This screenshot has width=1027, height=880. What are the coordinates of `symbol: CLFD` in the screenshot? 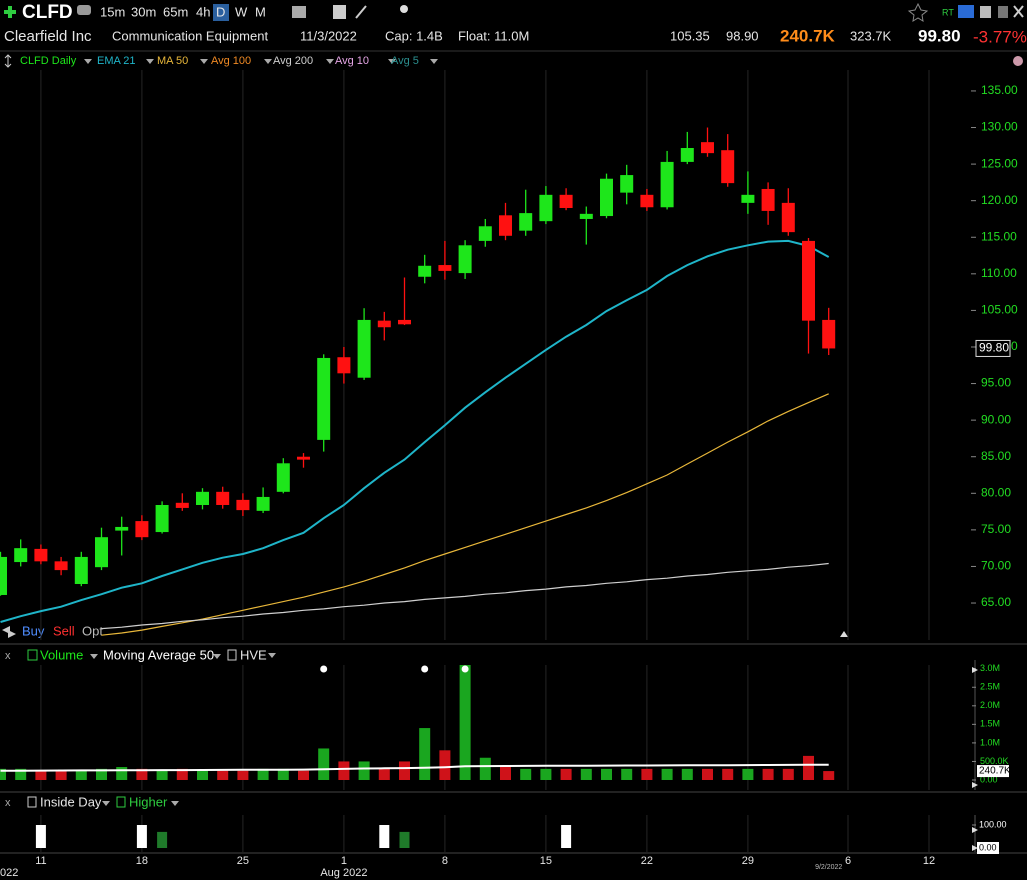 It's located at (47, 12).